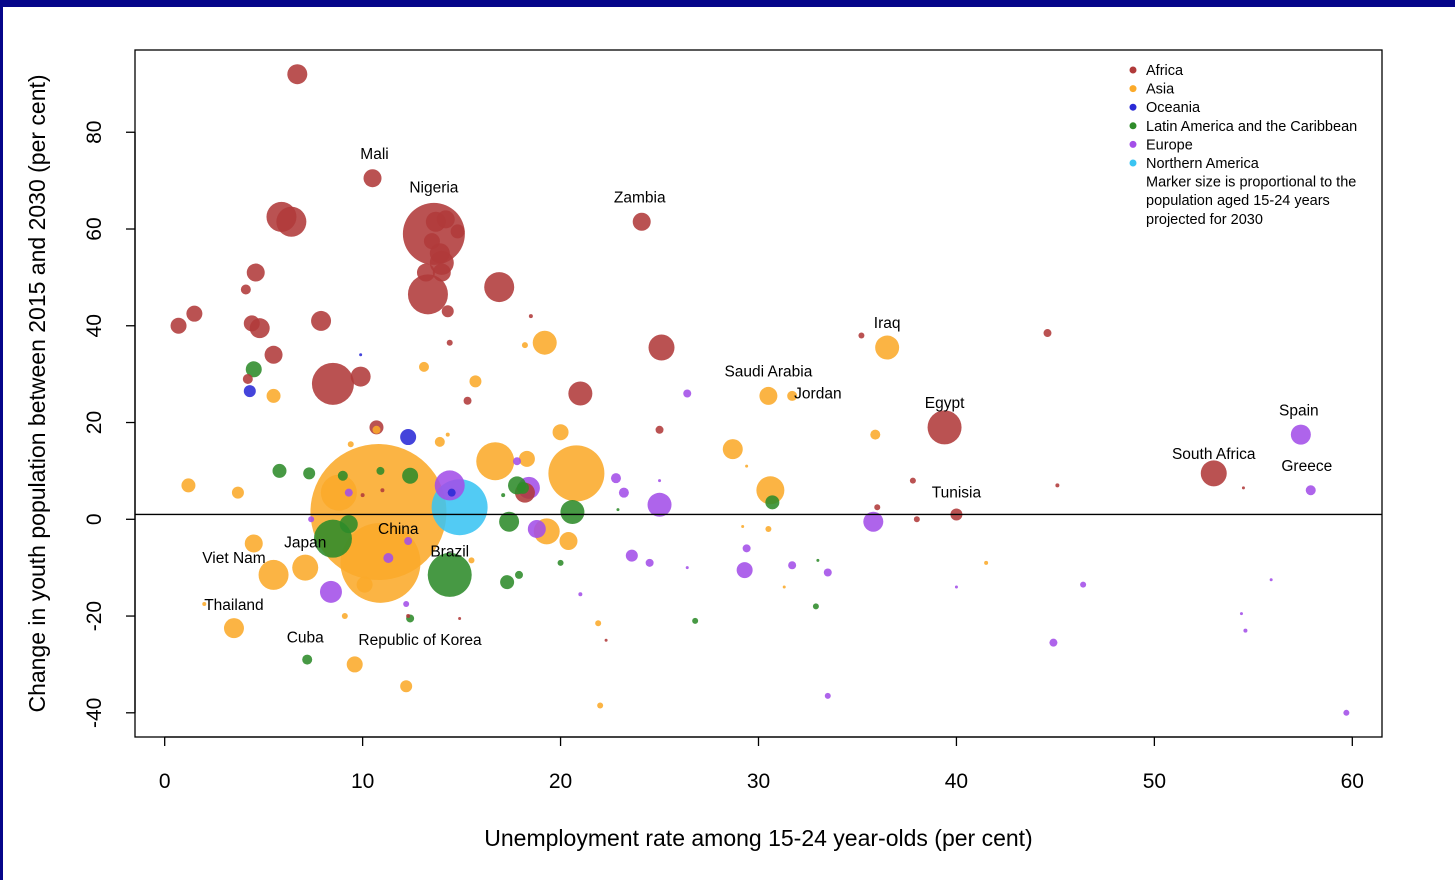 The image size is (1455, 880). Describe the element at coordinates (957, 493) in the screenshot. I see `annotation-label: Tunisia` at that location.